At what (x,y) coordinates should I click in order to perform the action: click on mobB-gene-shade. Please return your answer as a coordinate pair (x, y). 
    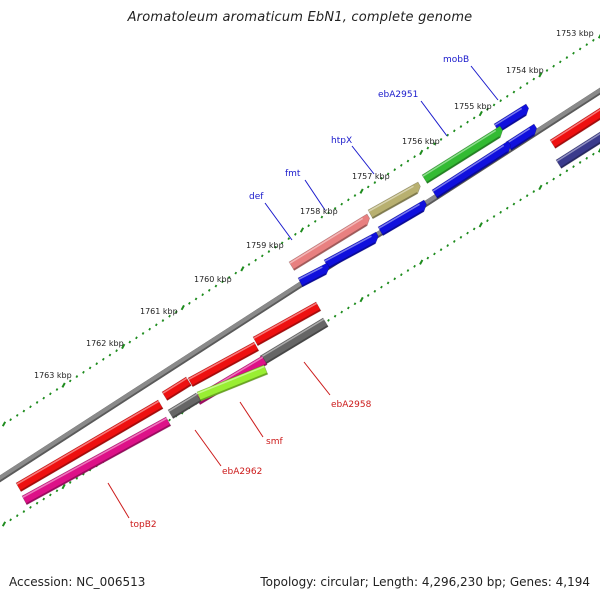
    Looking at the image, I should click on (512, 123).